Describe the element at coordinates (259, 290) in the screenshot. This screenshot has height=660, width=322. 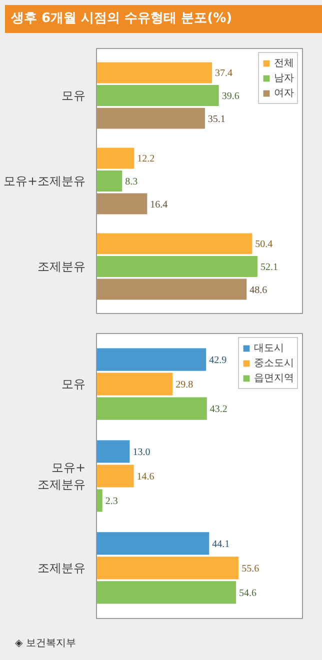
I see `data-label: 48.6` at that location.